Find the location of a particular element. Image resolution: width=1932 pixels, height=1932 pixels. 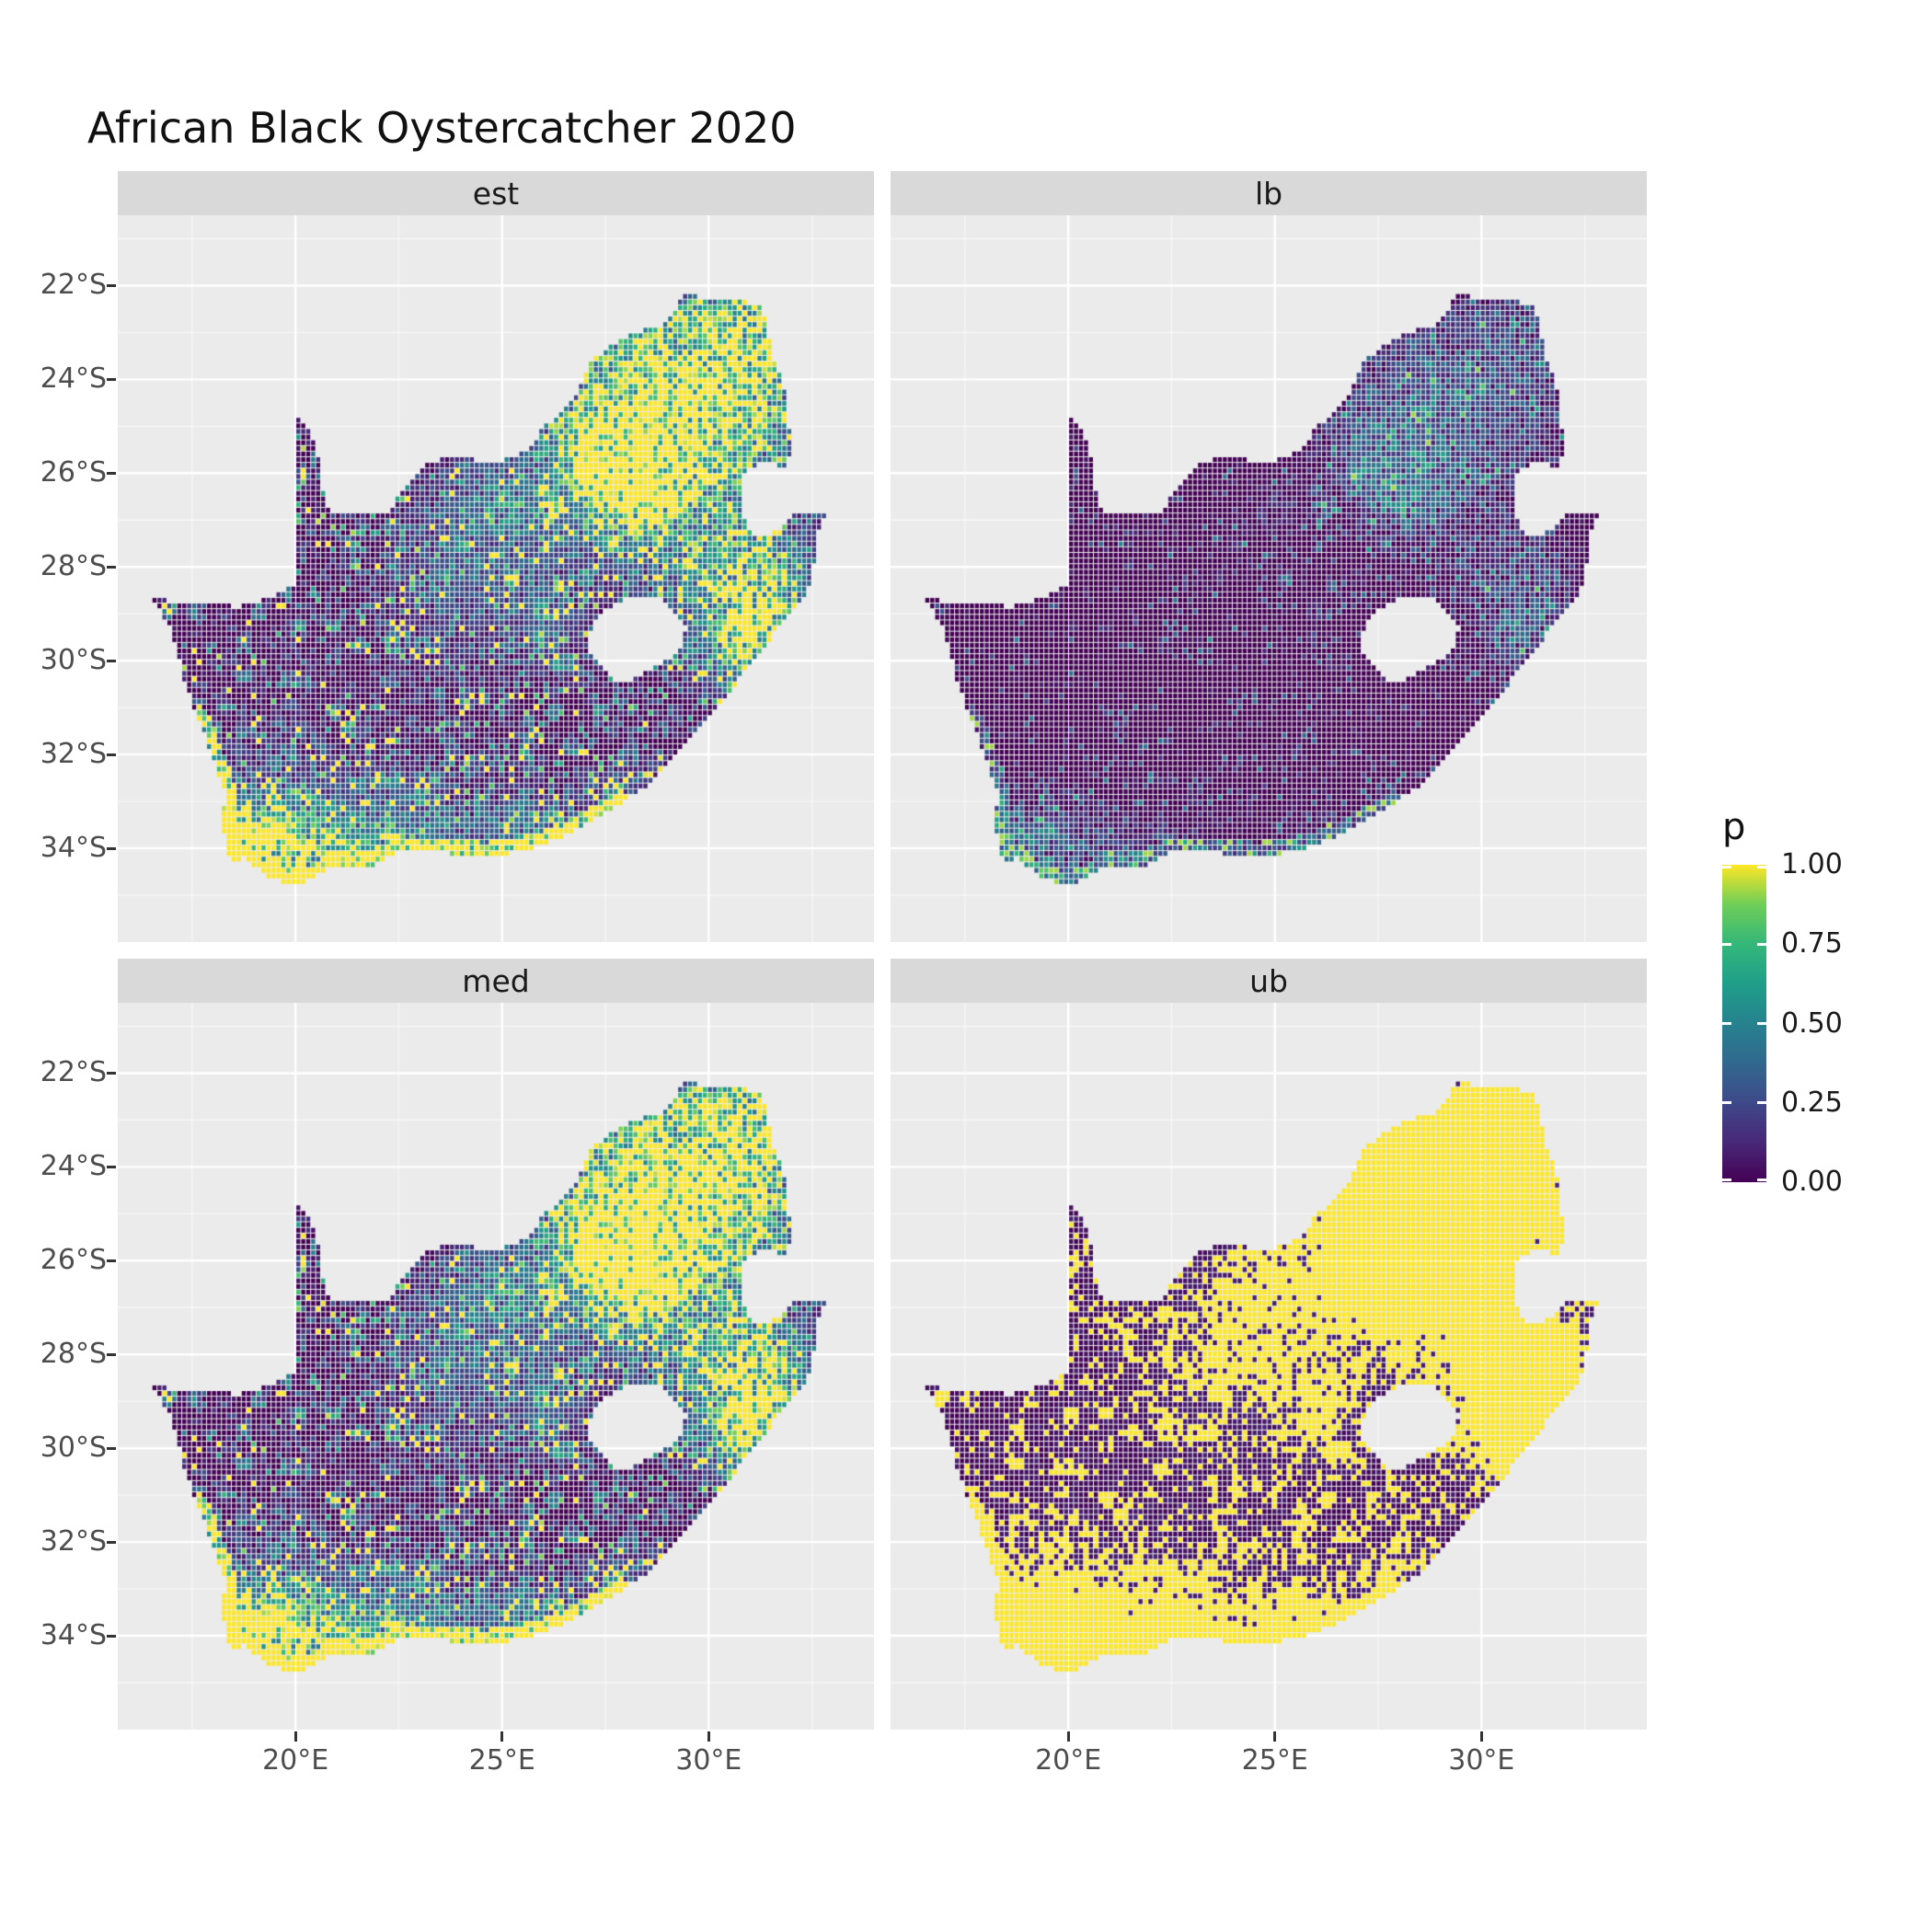

facet-strip-lb-label: lb is located at coordinates (1268, 193).